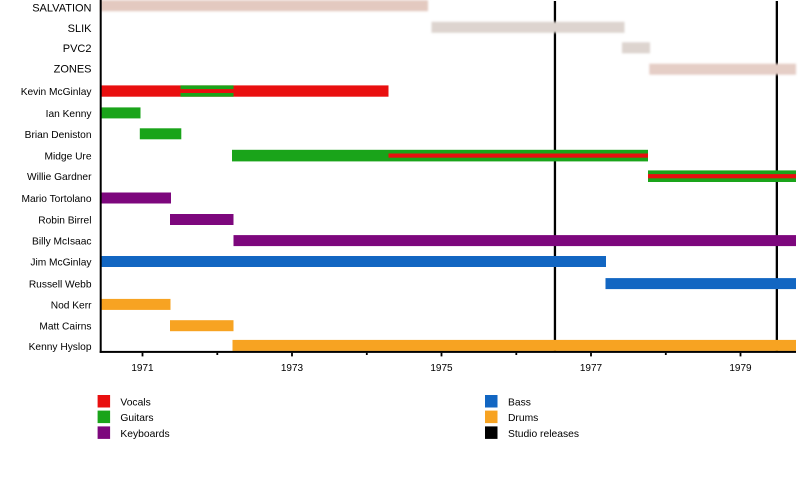 This screenshot has width=800, height=482. I want to click on svg-text: 1971, so click(142, 368).